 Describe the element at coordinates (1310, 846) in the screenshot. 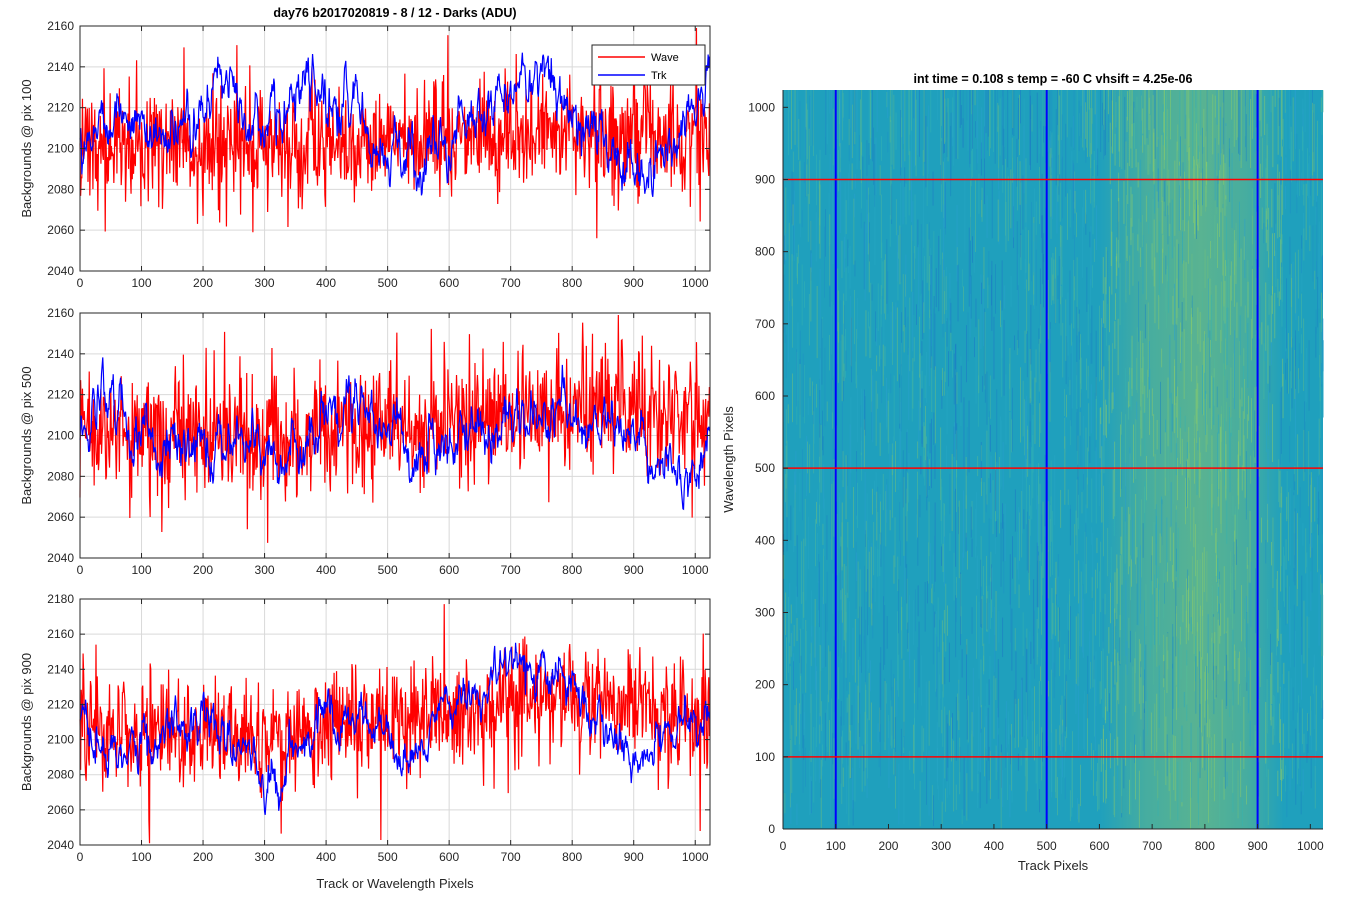

I see `heatmap-x-tick-label: 1000` at that location.